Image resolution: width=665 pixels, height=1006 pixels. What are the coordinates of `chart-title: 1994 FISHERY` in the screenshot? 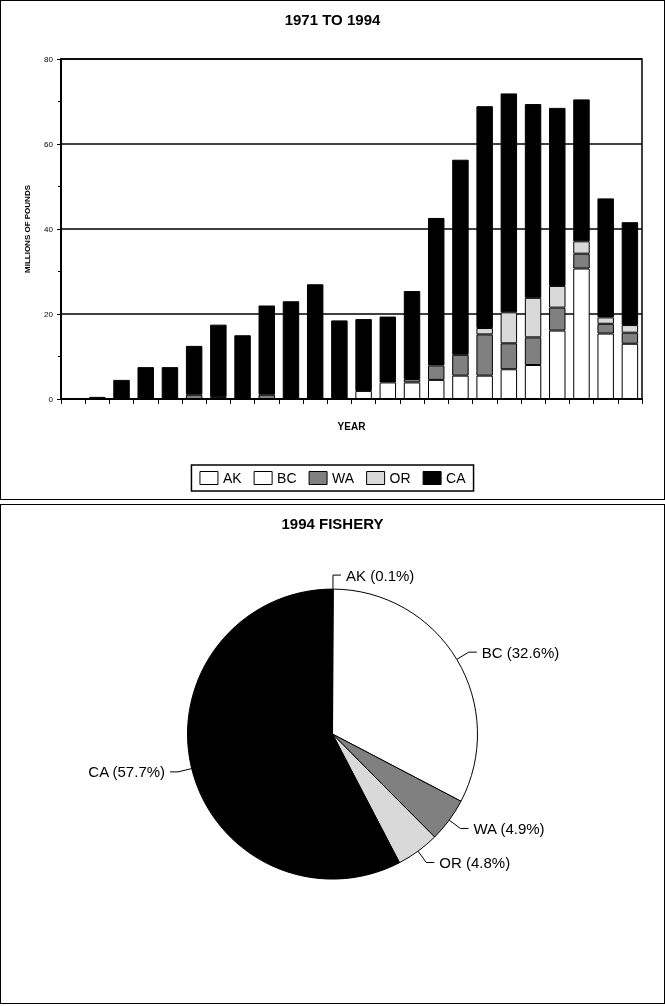 It's located at (332, 523).